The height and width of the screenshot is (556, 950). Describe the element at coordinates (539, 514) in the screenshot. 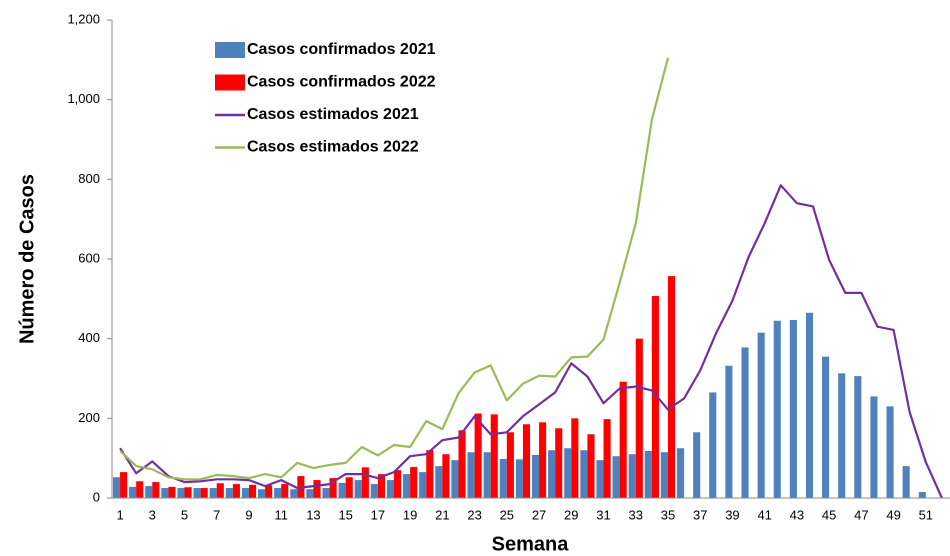

I see `x-tick-label: 27` at that location.